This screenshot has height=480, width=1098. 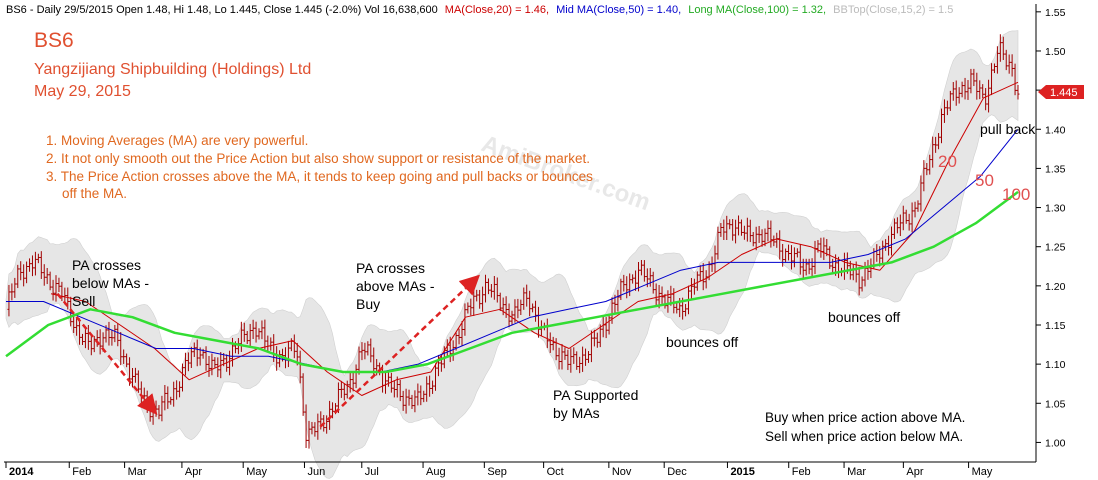 I want to click on trend-arrows, so click(x=268, y=351).